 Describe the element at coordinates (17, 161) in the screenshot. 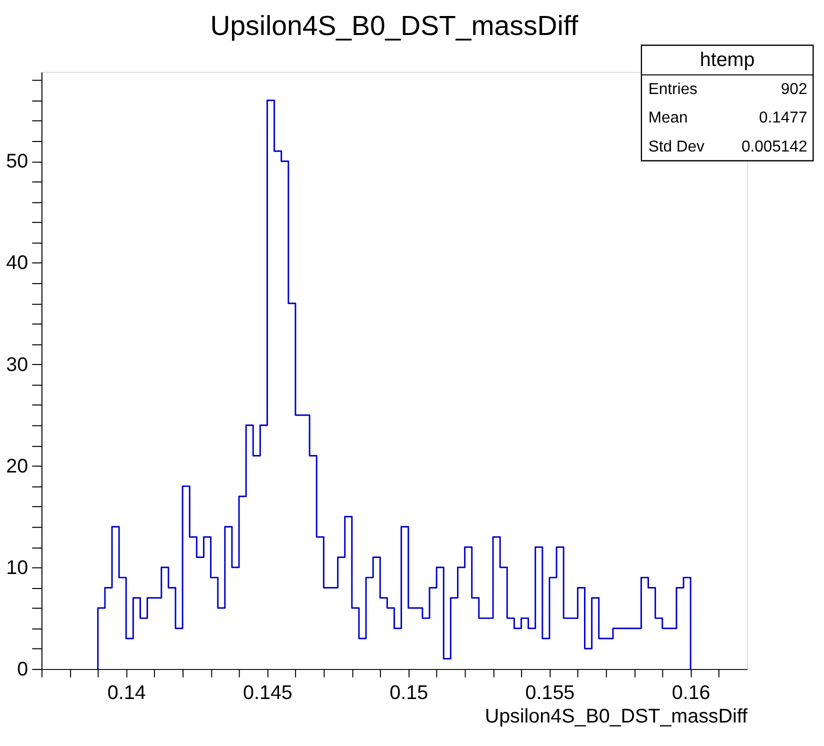

I see `y-tick-label: 50` at that location.